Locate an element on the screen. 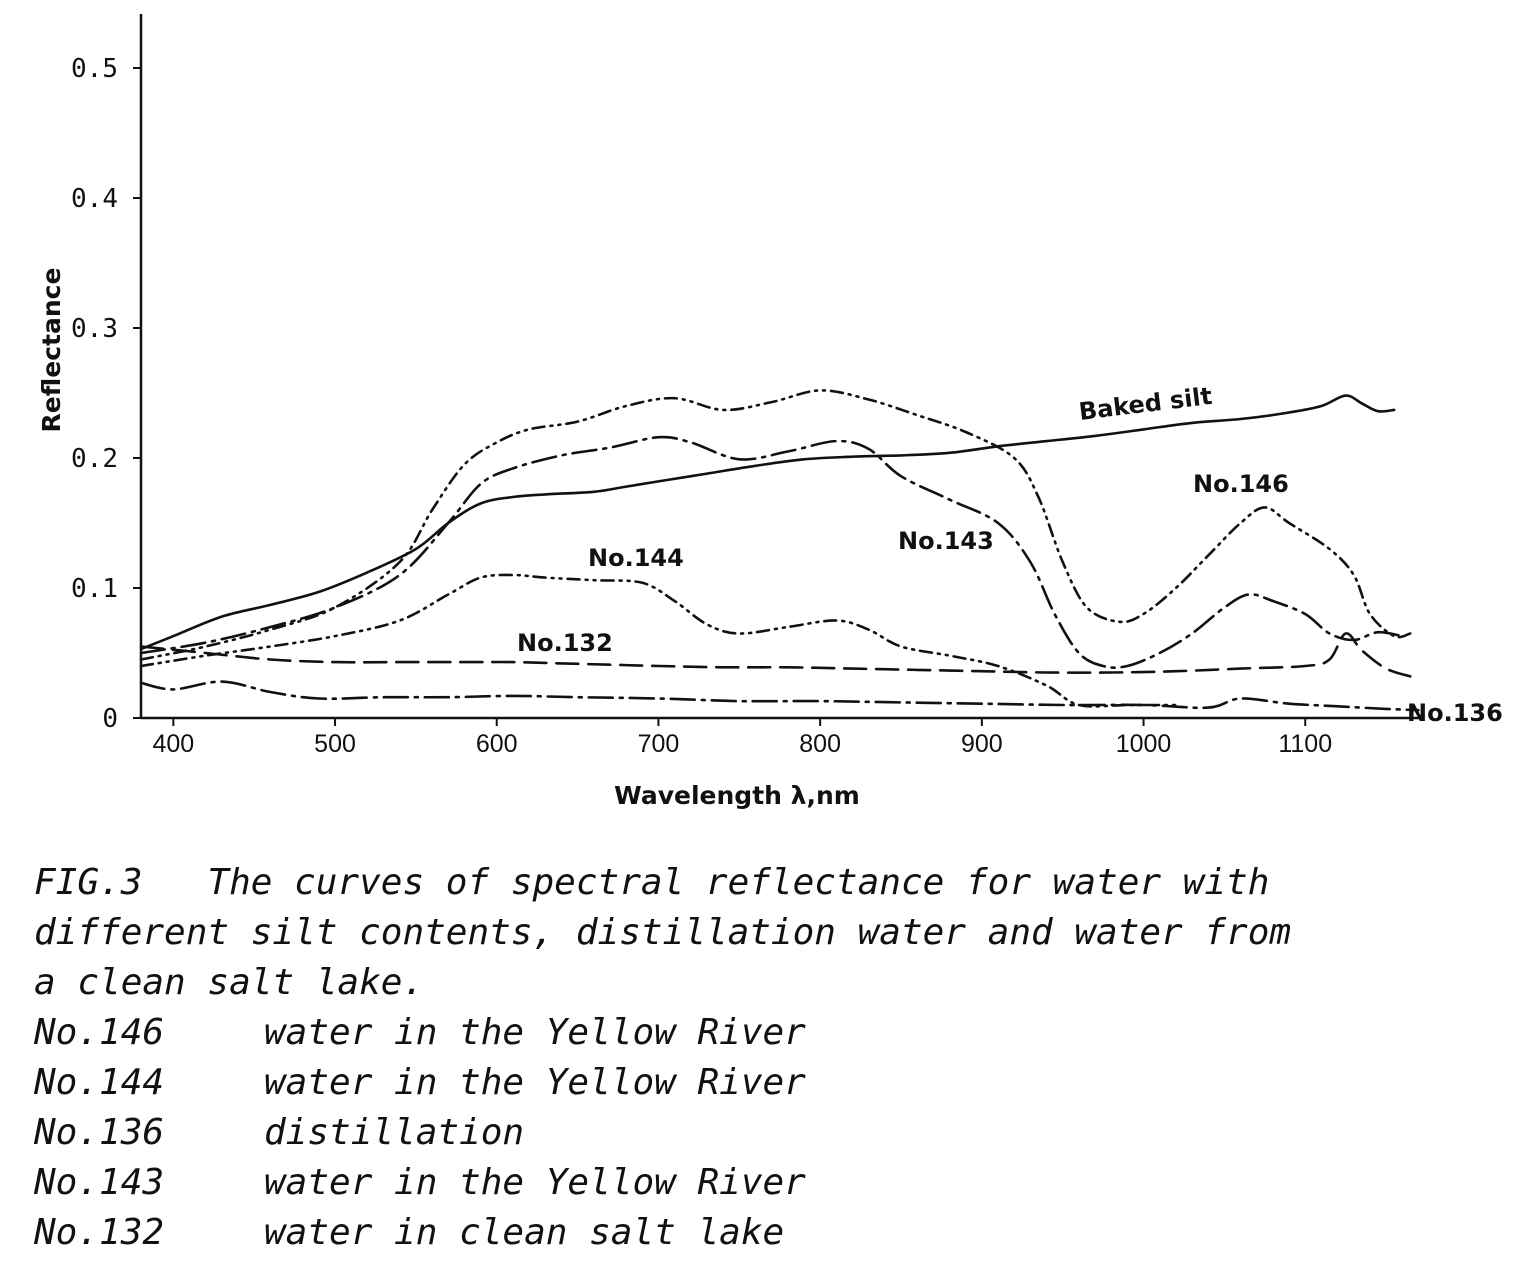 The image size is (1538, 1288). caption-legend-row: No.146 water in the Yellow River is located at coordinates (784, 1033).